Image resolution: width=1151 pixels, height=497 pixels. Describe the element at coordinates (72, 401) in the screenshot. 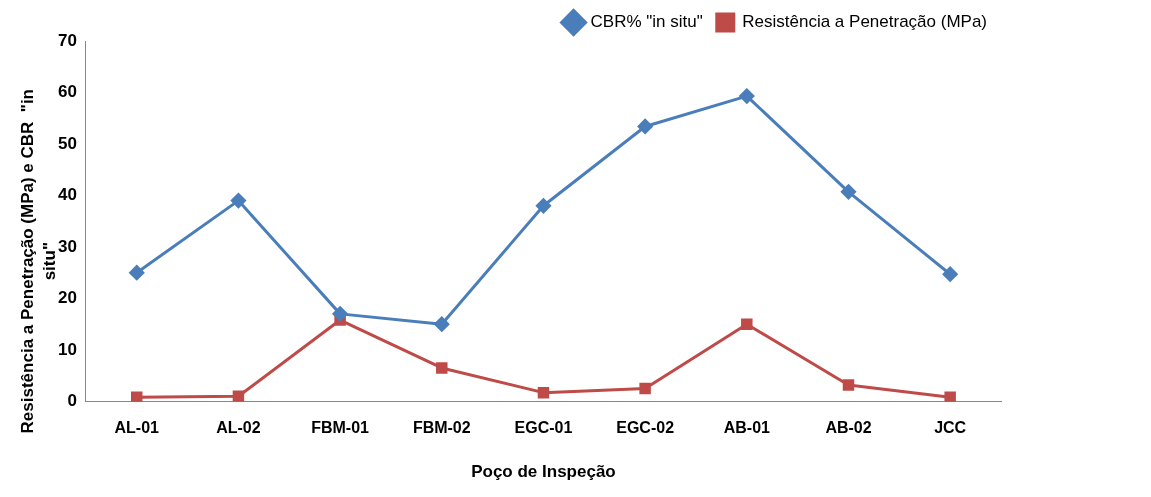

I see `y-tick-label: 0` at that location.